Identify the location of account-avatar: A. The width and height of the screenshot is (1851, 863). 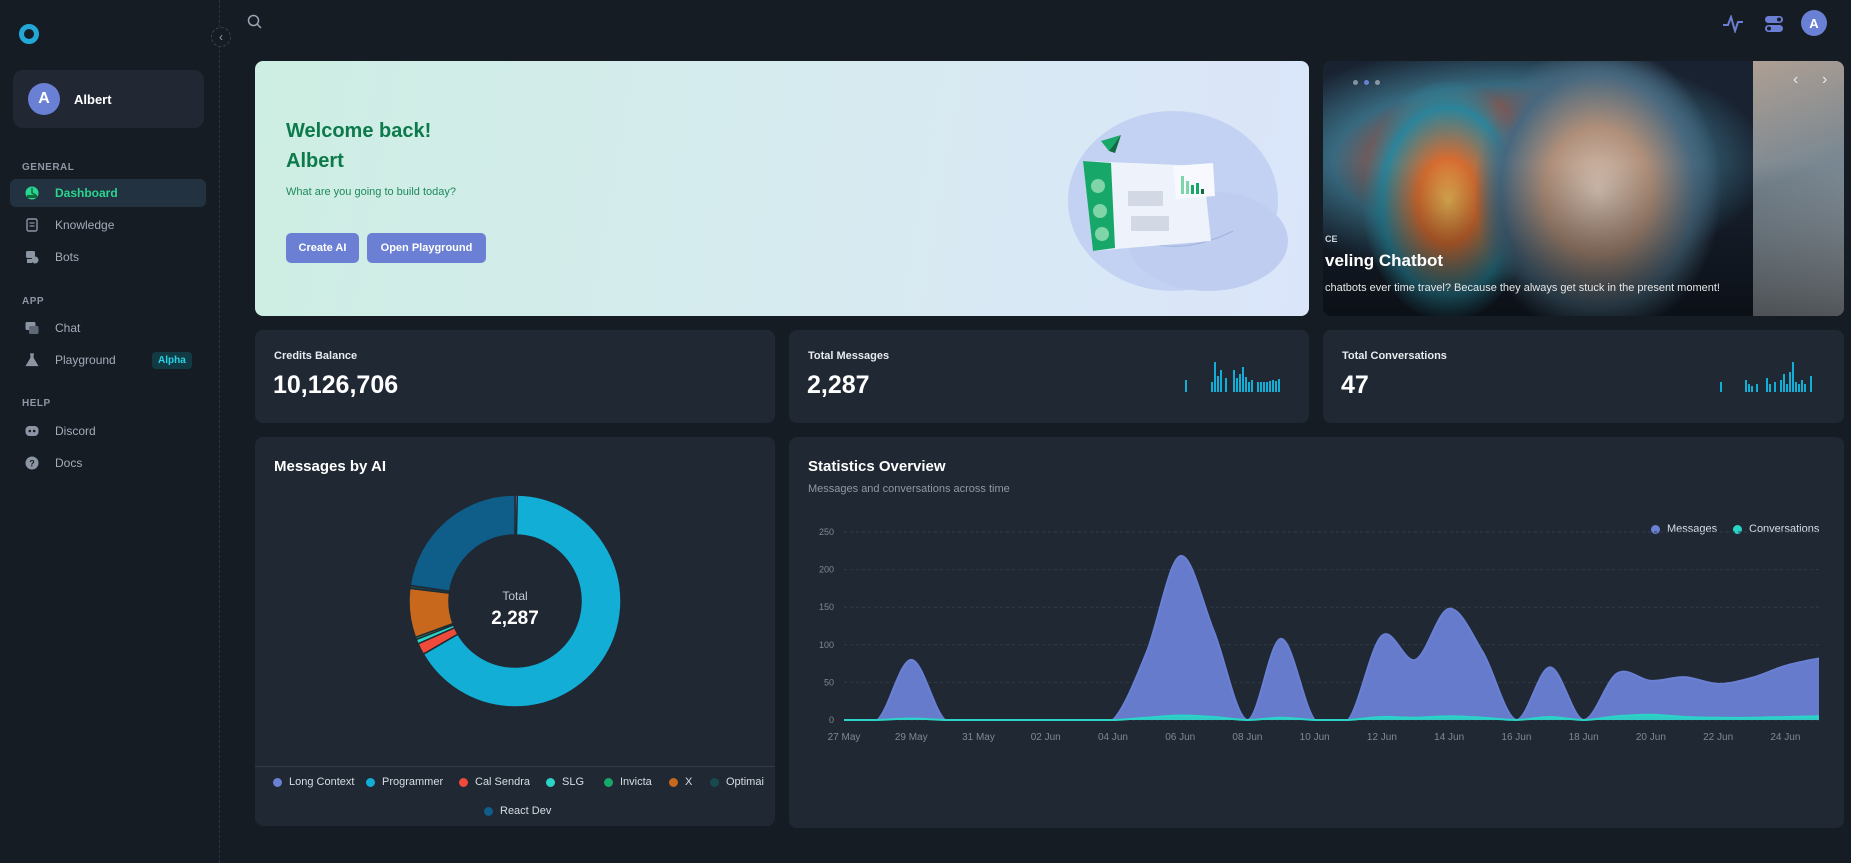
(1814, 23).